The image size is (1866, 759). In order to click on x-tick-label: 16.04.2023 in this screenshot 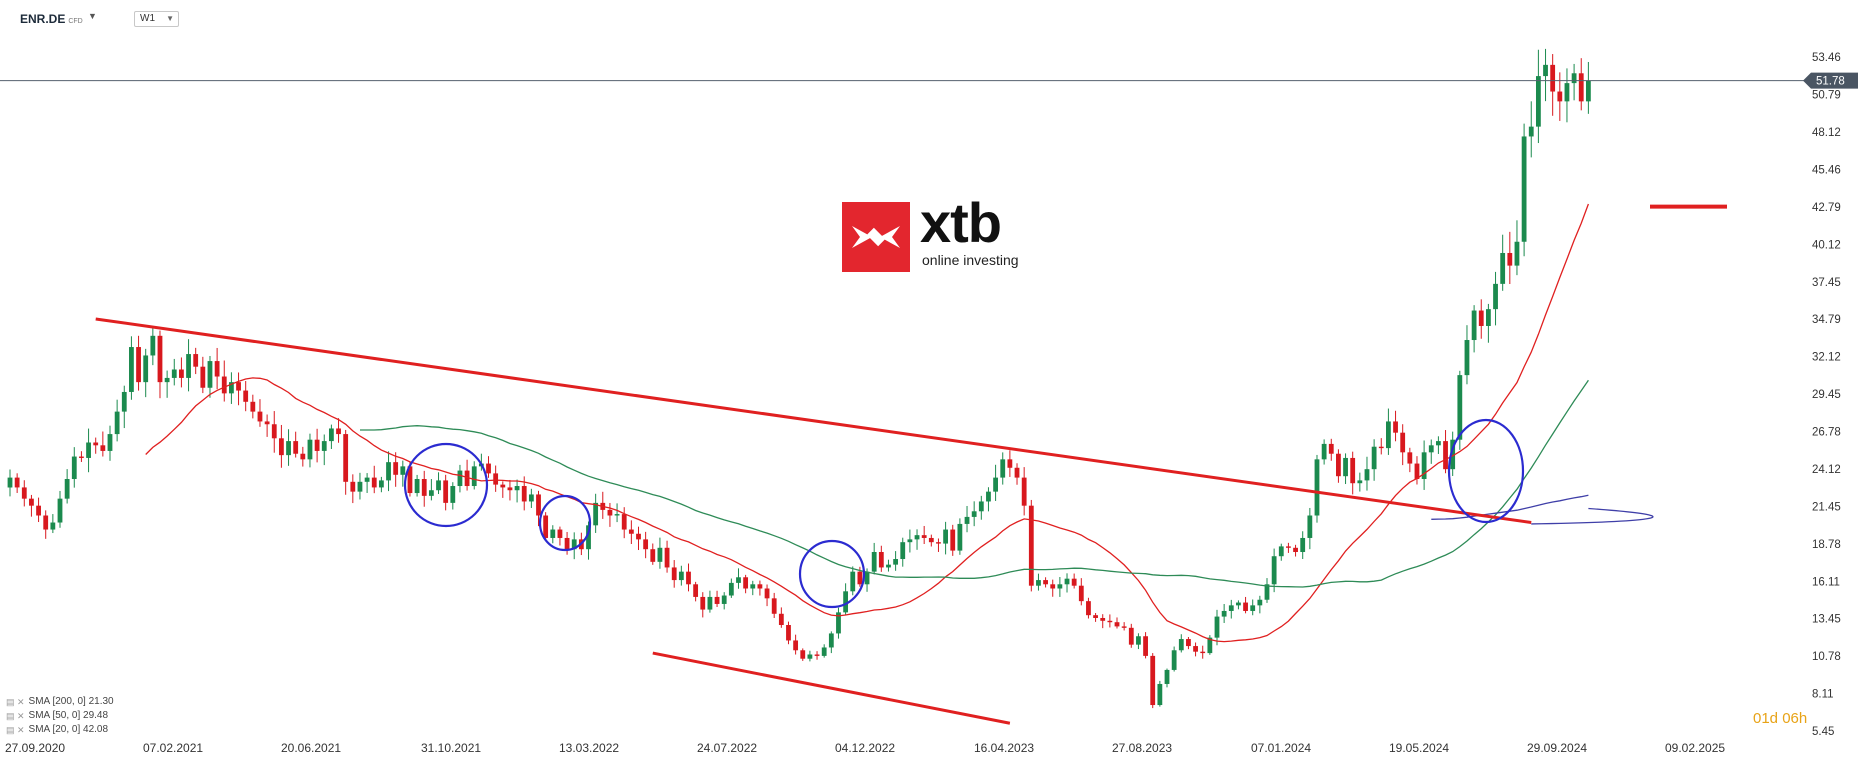, I will do `click(1004, 748)`.